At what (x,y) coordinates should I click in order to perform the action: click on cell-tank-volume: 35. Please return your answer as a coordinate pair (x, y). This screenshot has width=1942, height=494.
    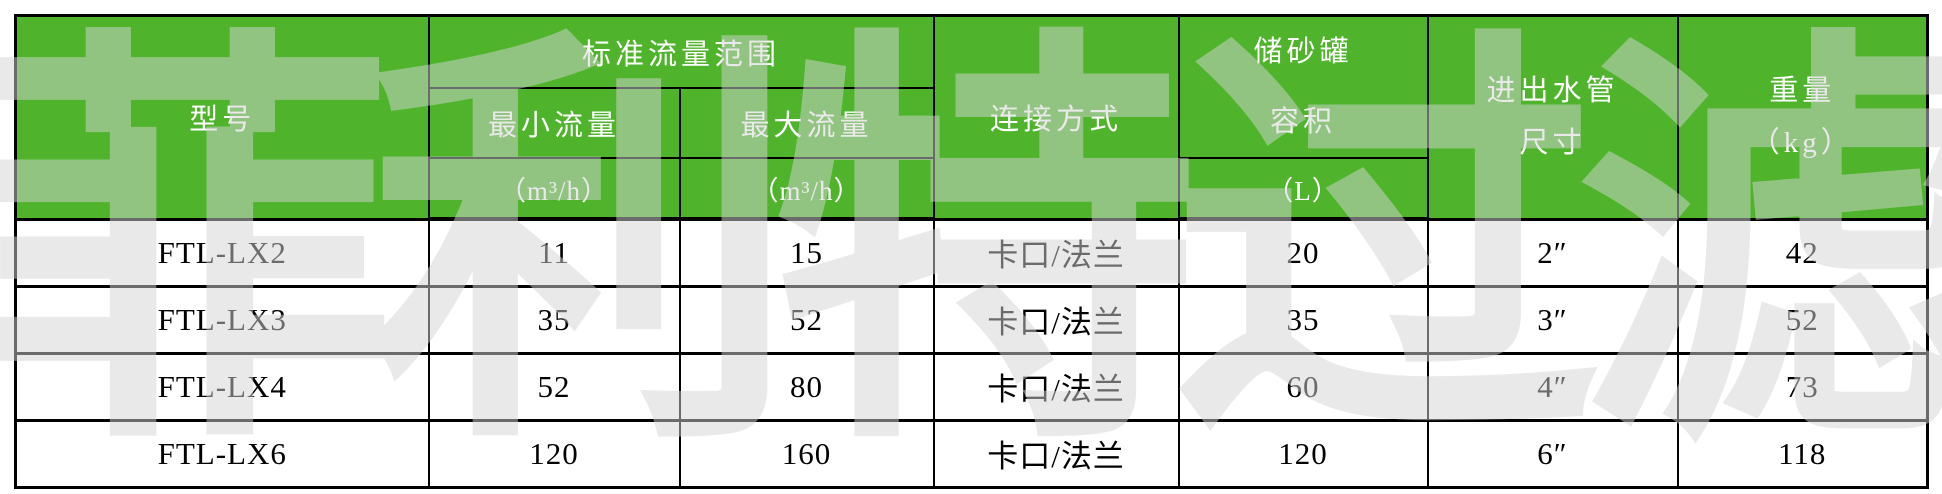
    Looking at the image, I should click on (1303, 320).